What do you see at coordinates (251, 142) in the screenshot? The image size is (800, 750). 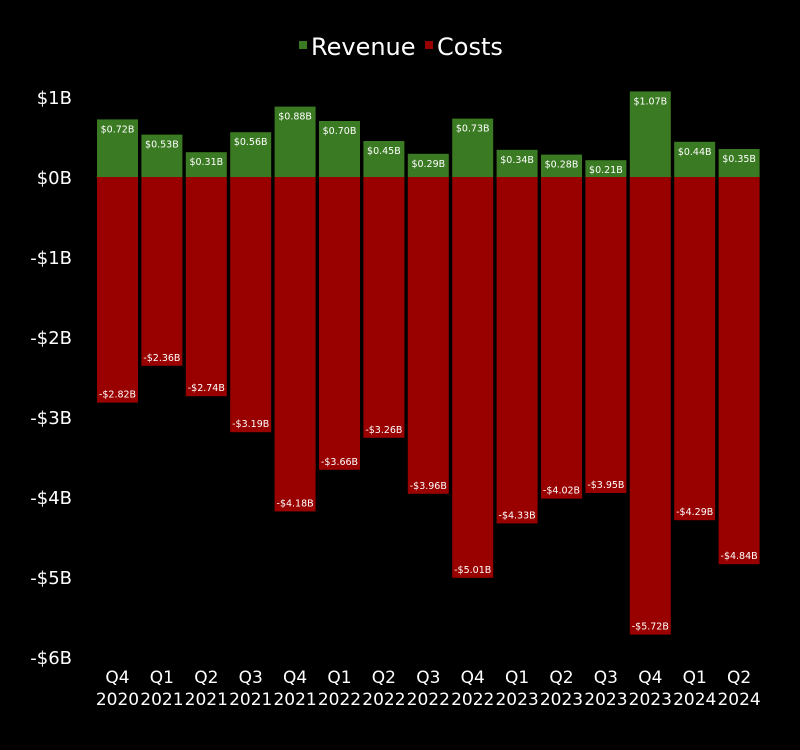 I see `revenue-data-label: $0.56B` at bounding box center [251, 142].